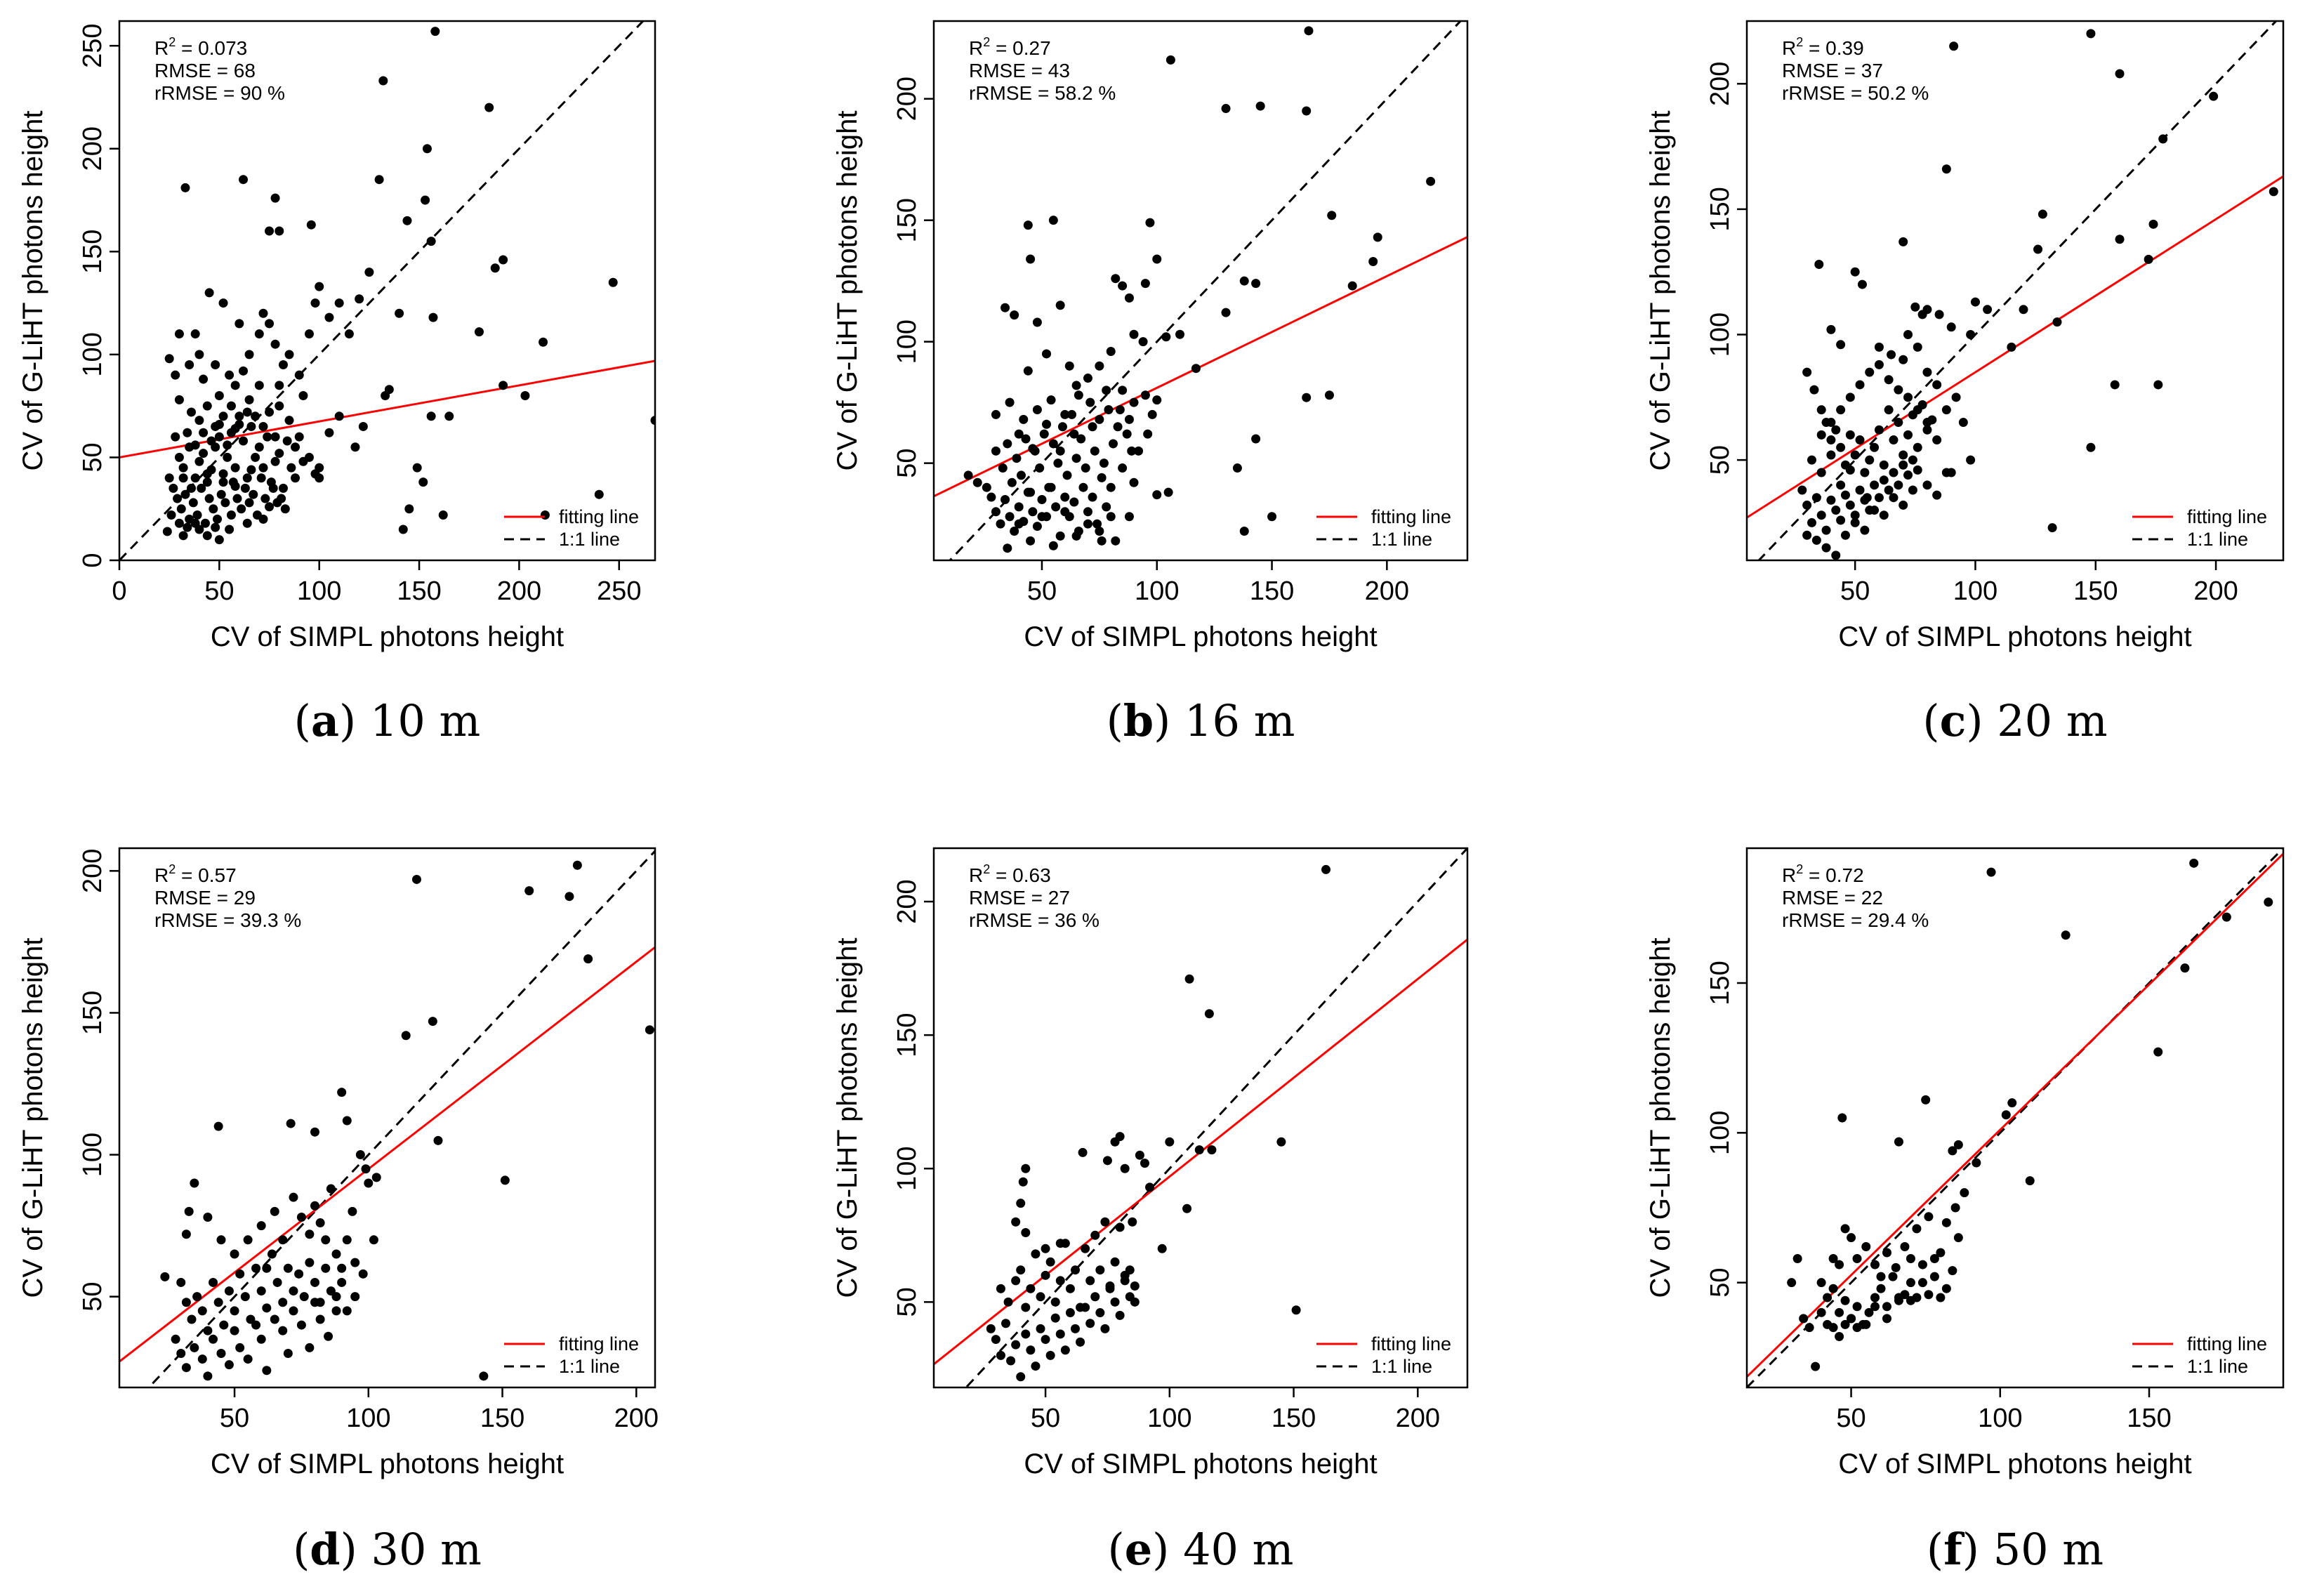 The width and height of the screenshot is (2298, 1596). Describe the element at coordinates (599, 516) in the screenshot. I see `chart-1-legend-fit-label: fitting line` at that location.